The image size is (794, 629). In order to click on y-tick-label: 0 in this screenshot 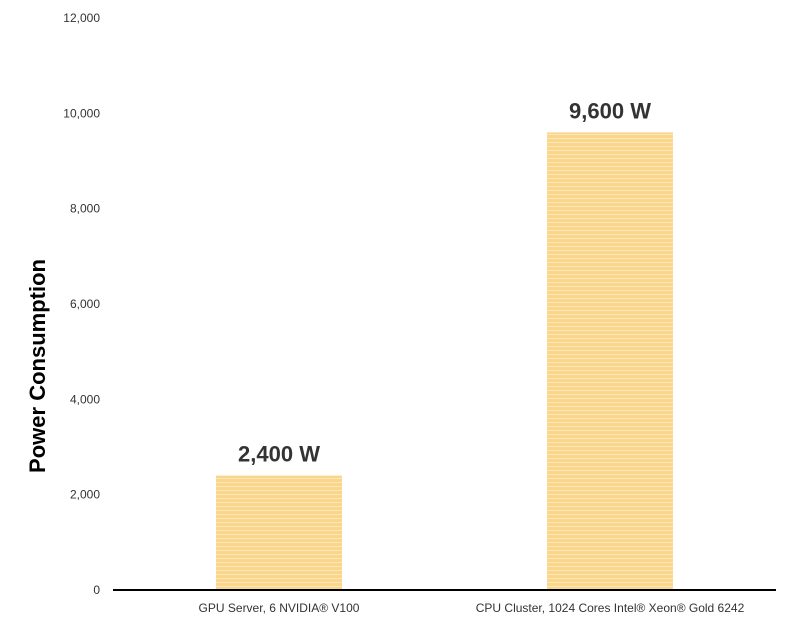, I will do `click(96, 590)`.